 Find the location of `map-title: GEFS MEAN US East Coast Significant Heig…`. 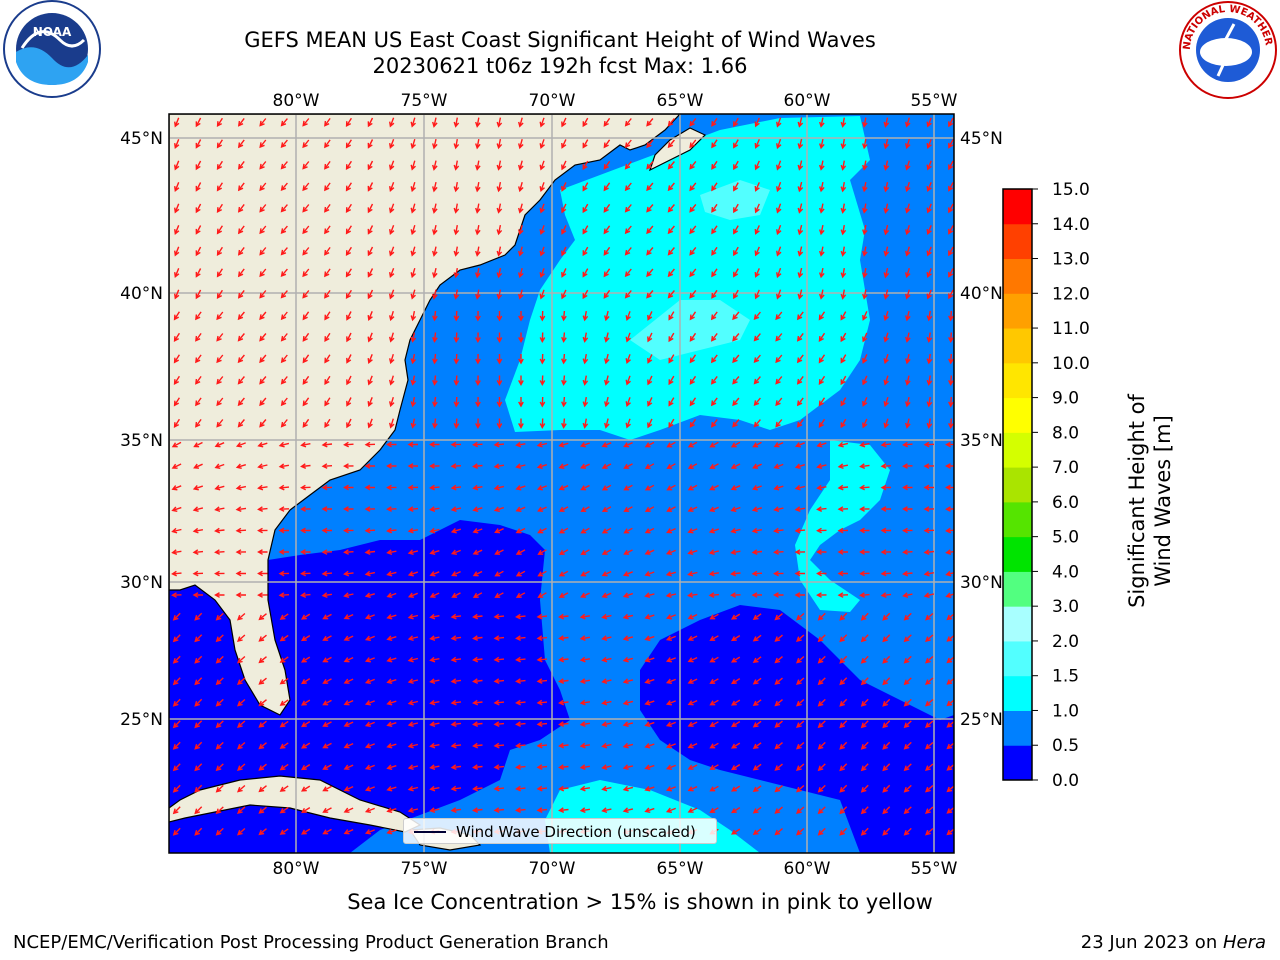

map-title: GEFS MEAN US East Coast Significant Heig… is located at coordinates (560, 40).